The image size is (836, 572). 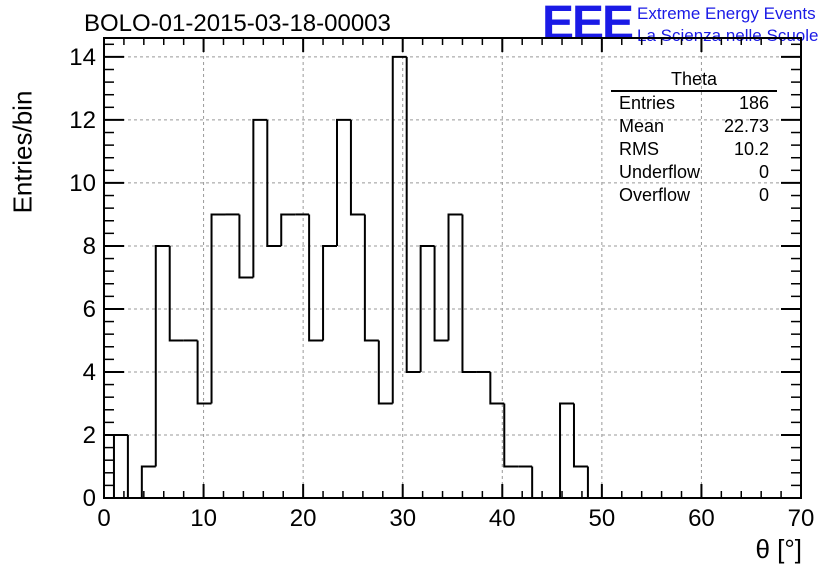 What do you see at coordinates (726, 13) in the screenshot?
I see `logo-line-1: Extreme Energy Events` at bounding box center [726, 13].